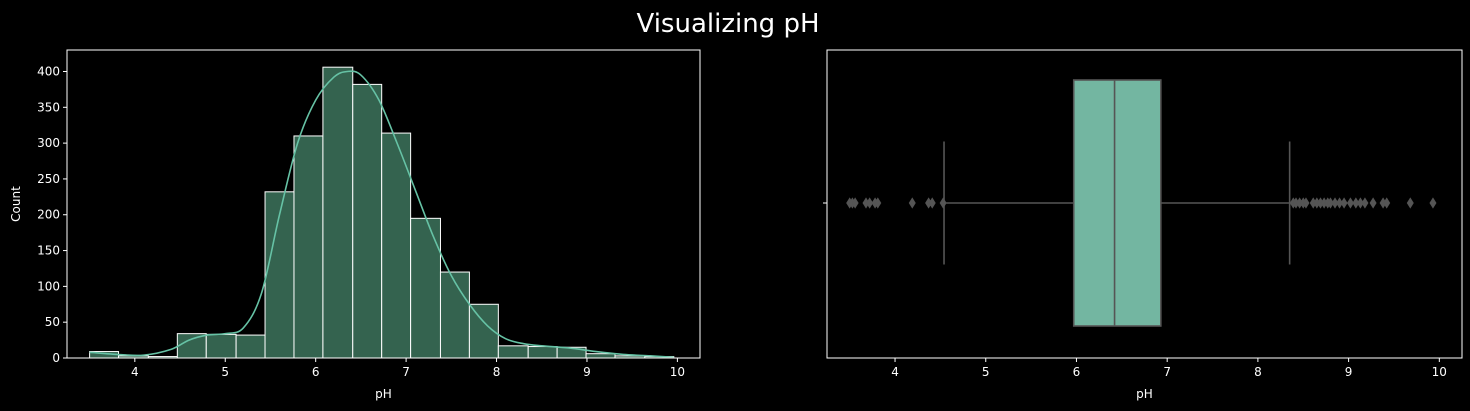  What do you see at coordinates (677, 372) in the screenshot?
I see `histogram-x-tick-label: 10` at bounding box center [677, 372].